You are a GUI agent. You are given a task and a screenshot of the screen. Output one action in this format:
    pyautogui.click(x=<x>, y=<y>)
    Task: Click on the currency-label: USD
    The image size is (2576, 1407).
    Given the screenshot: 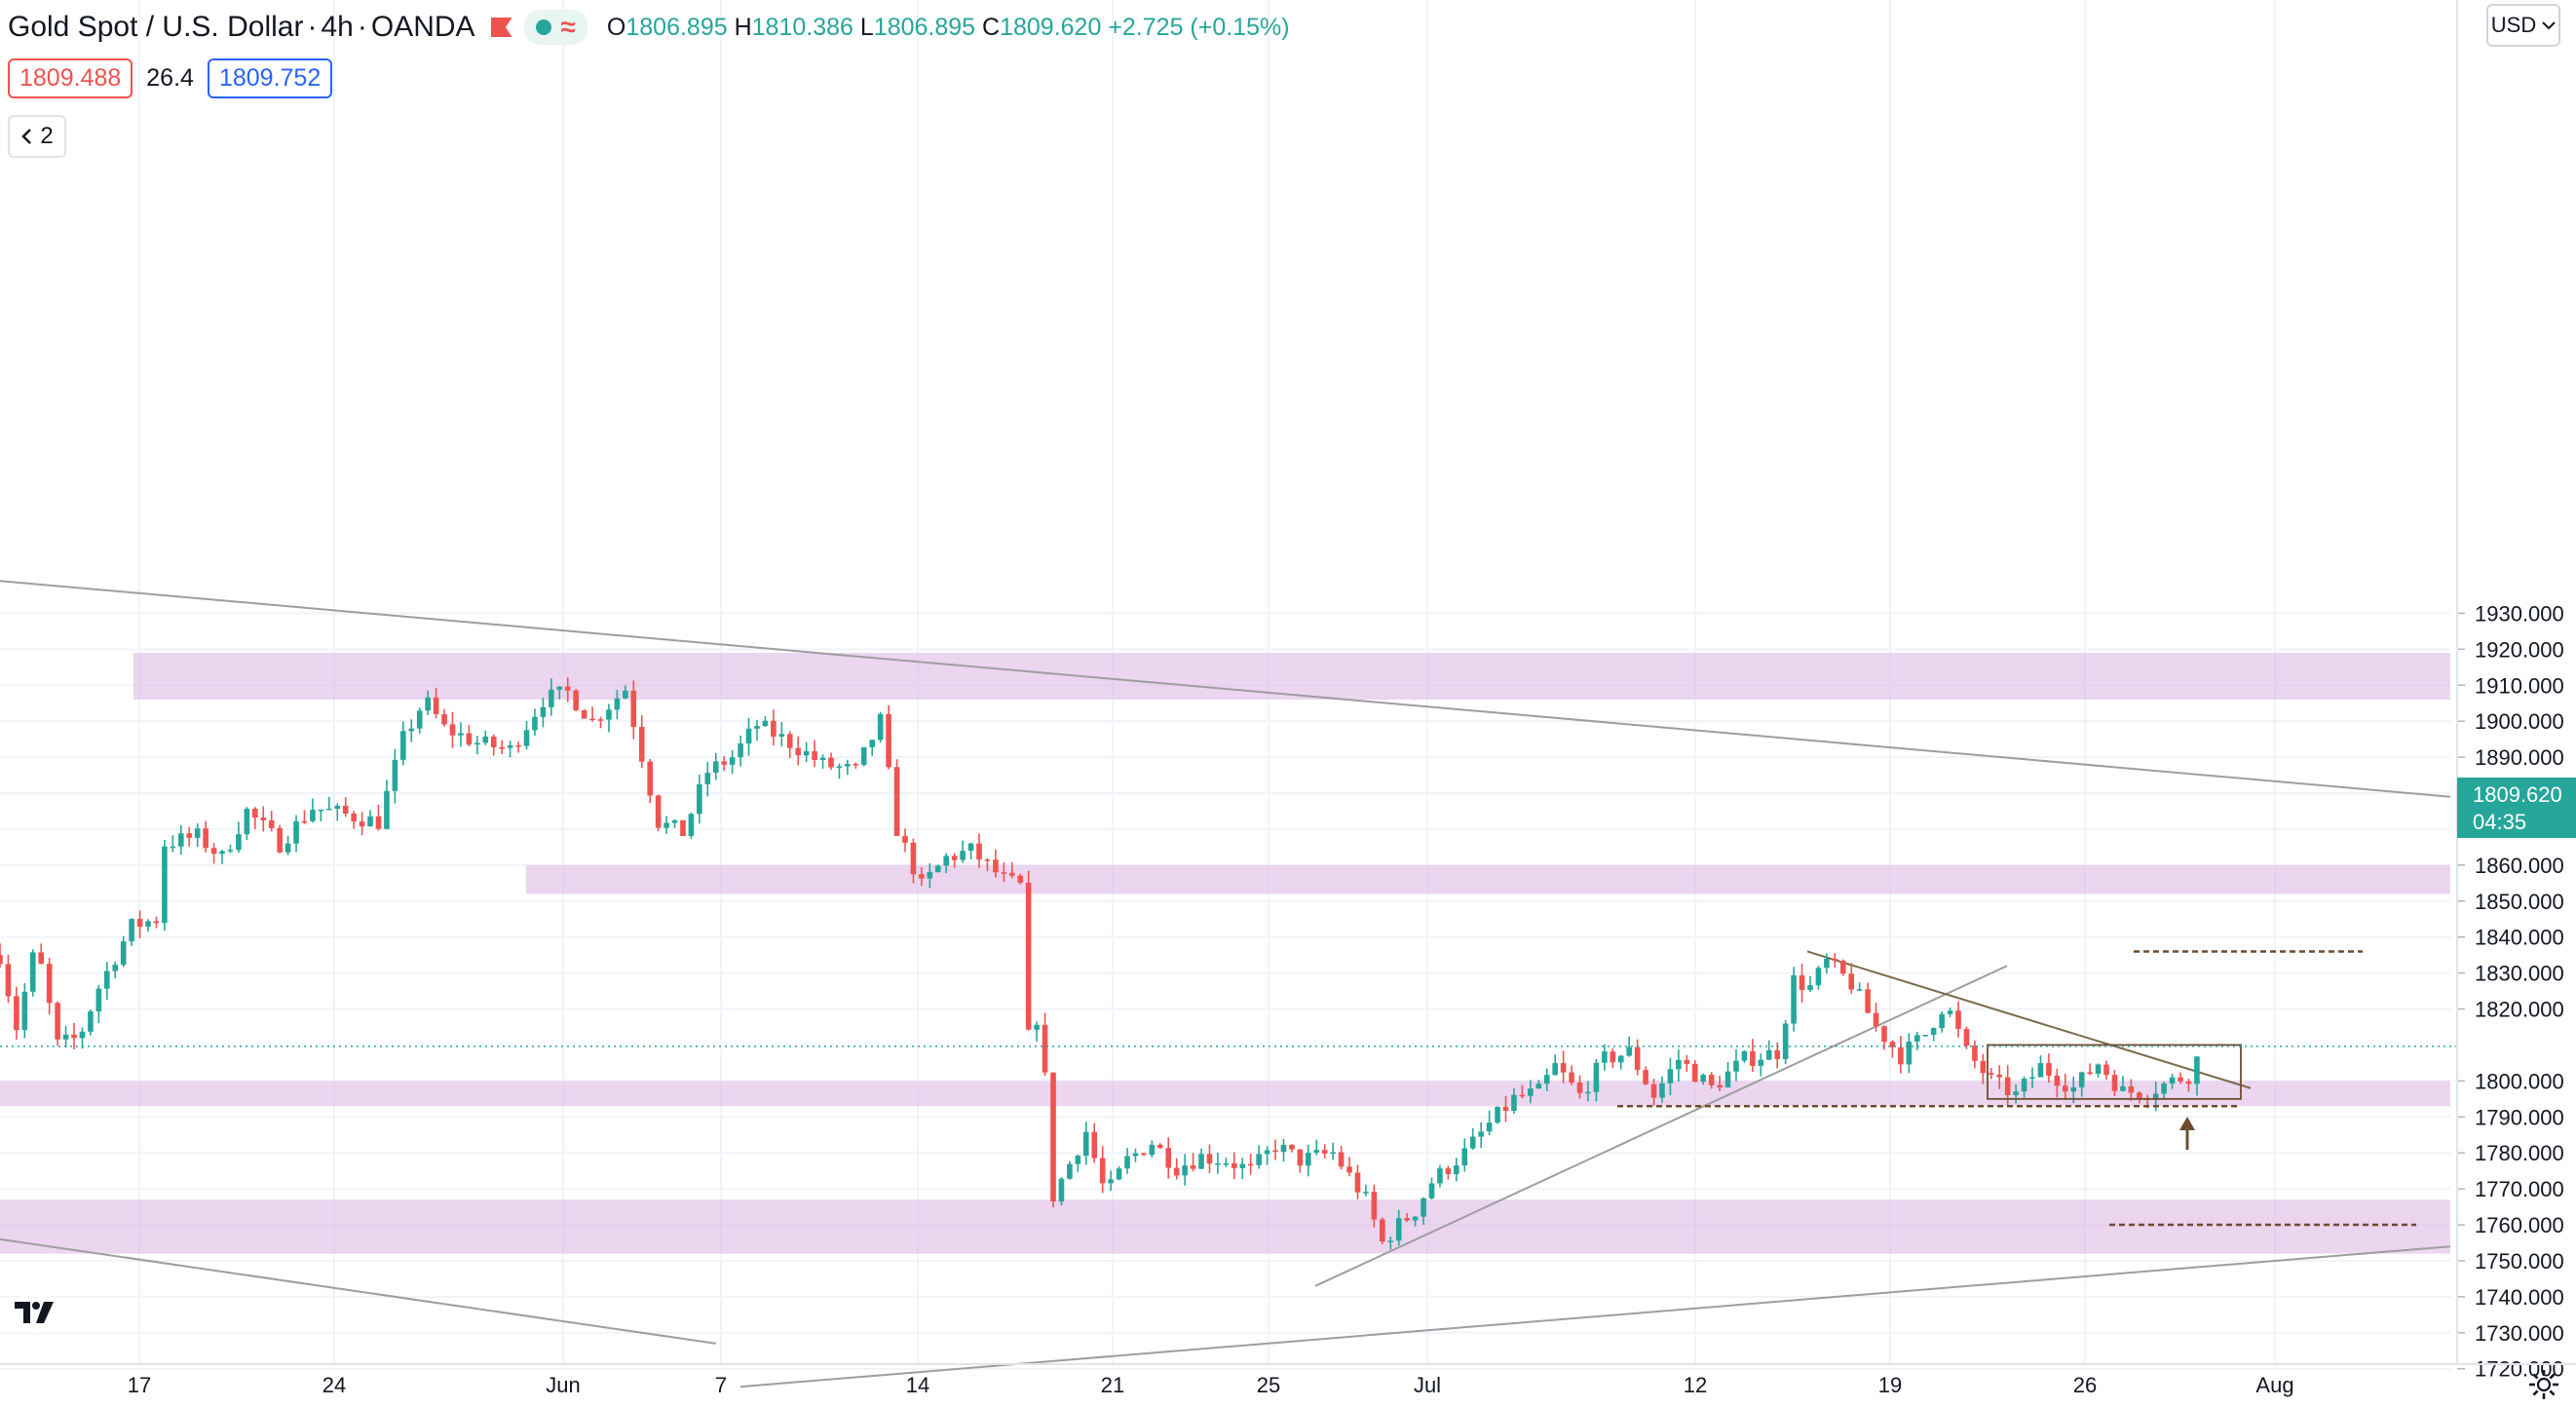 What is the action you would take?
    pyautogui.click(x=2513, y=25)
    